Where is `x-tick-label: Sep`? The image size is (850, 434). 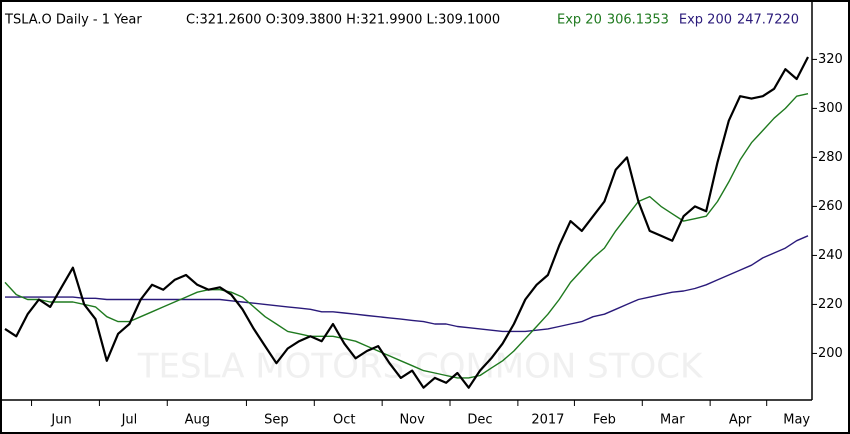 x-tick-label: Sep is located at coordinates (276, 420).